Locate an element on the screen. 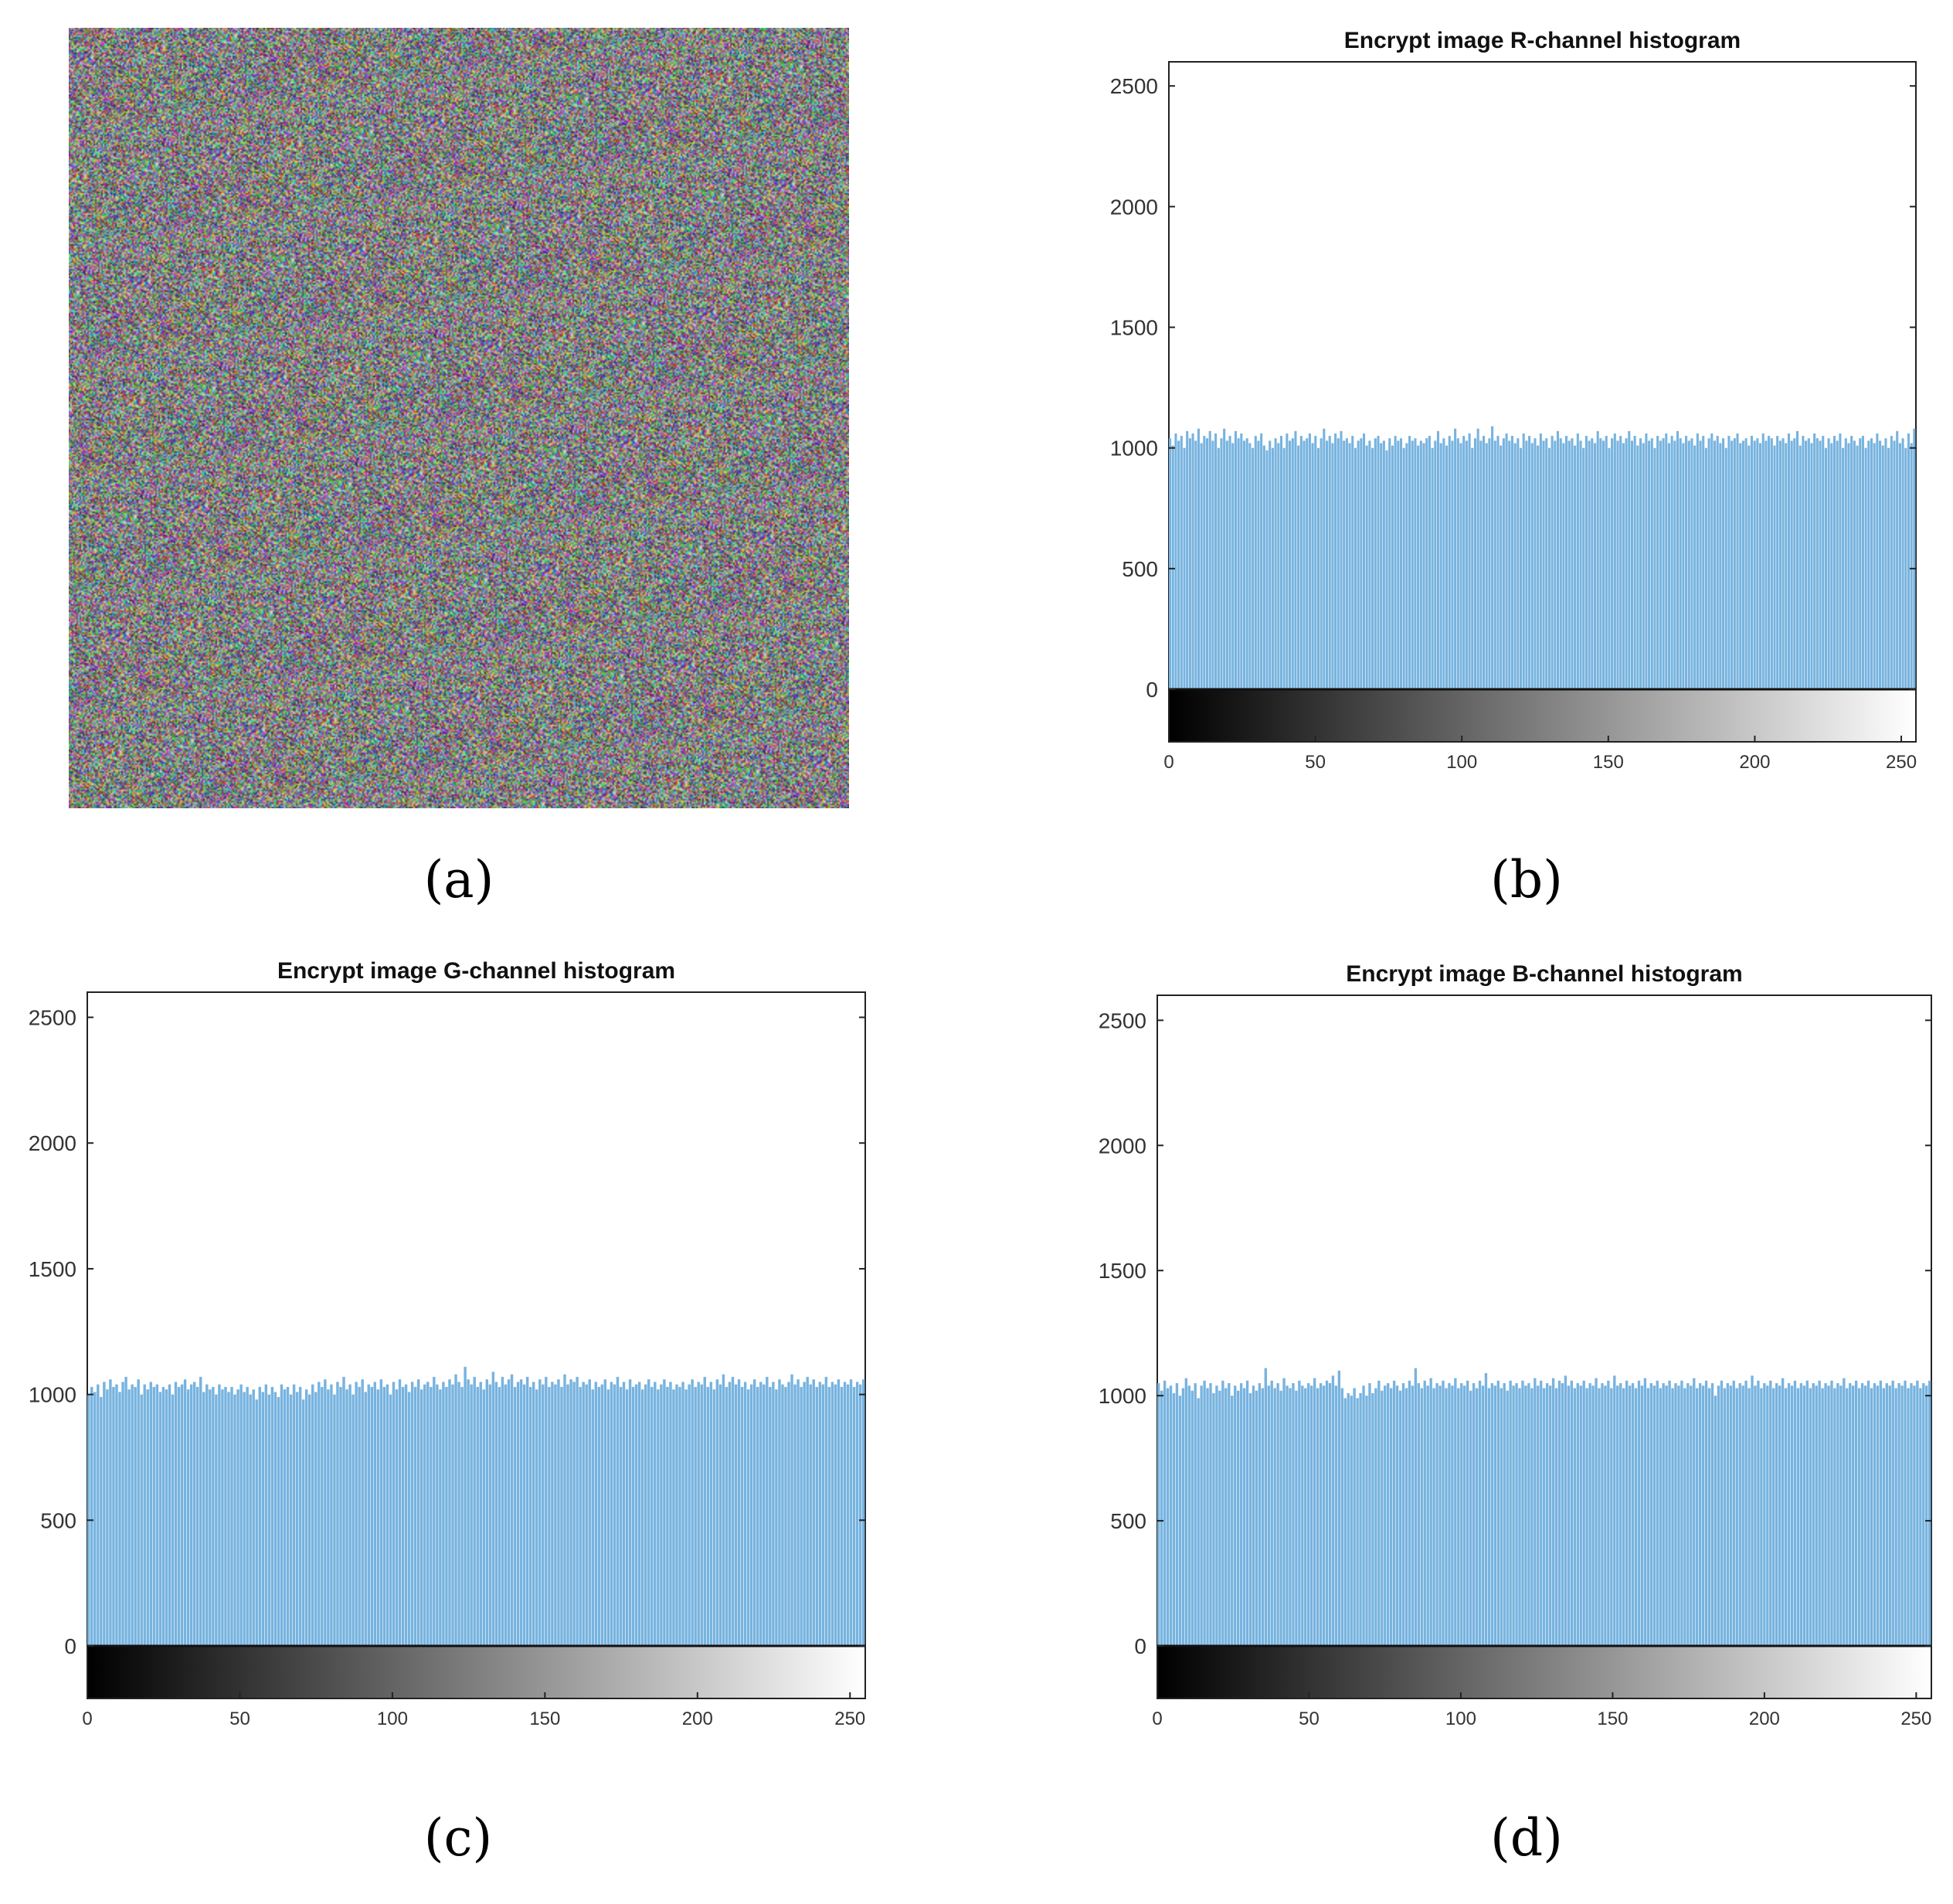 Image resolution: width=1953 pixels, height=1904 pixels. x-tick-label: 0 is located at coordinates (1168, 763).